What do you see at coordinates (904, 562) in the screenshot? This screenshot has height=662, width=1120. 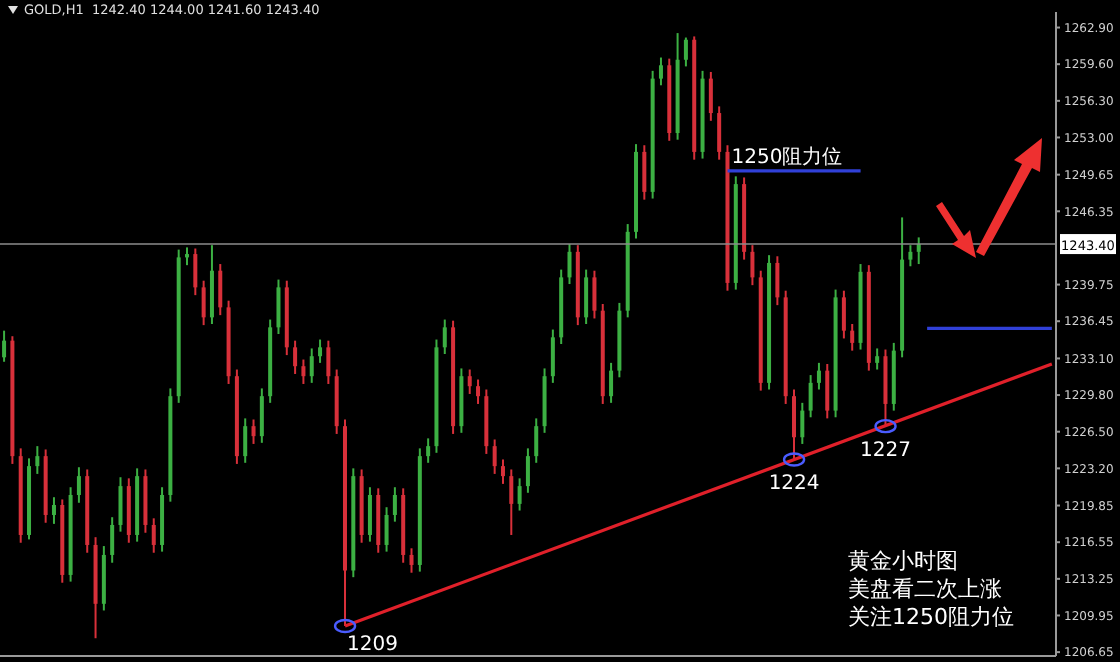 I see `annotation: 黄金小时图` at bounding box center [904, 562].